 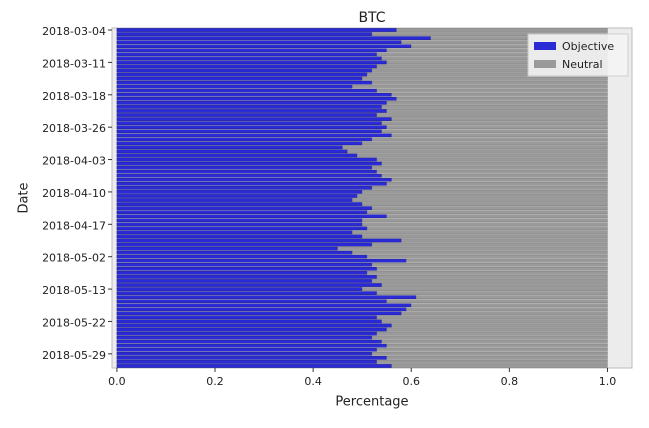 What do you see at coordinates (588, 46) in the screenshot?
I see `legend-label: Objective` at bounding box center [588, 46].